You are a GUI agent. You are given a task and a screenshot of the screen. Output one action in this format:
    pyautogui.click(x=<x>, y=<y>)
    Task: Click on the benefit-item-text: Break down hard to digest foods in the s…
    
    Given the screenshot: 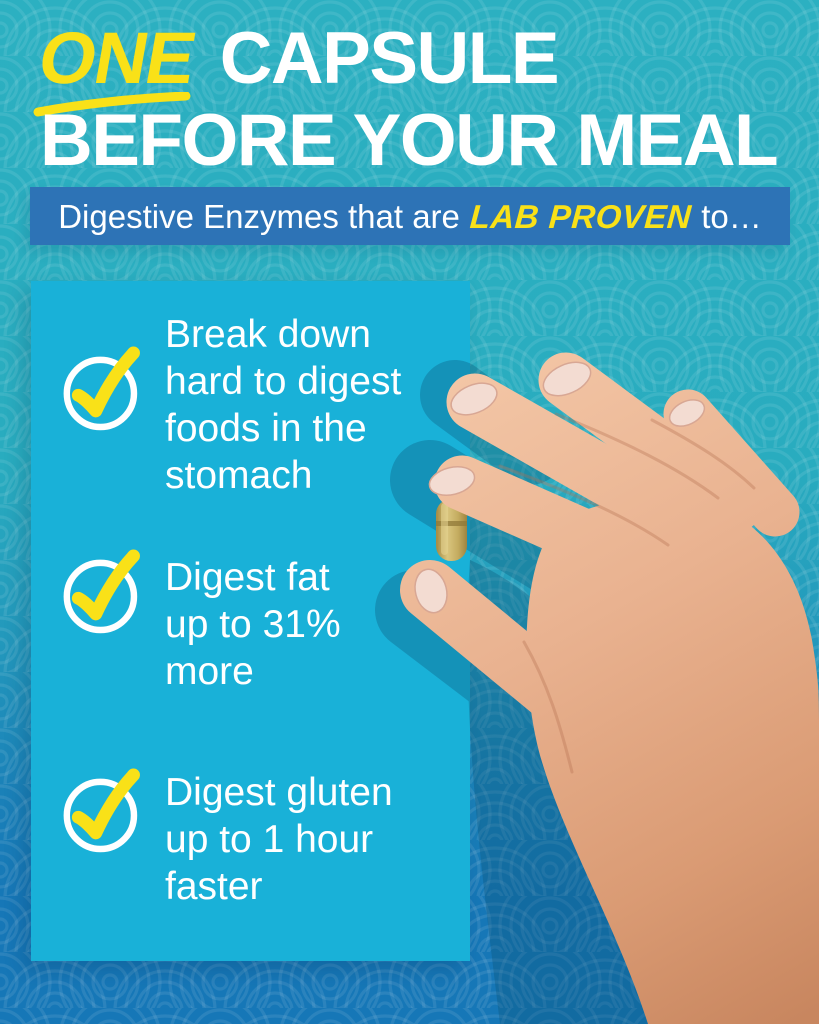 What is the action you would take?
    pyautogui.click(x=283, y=405)
    